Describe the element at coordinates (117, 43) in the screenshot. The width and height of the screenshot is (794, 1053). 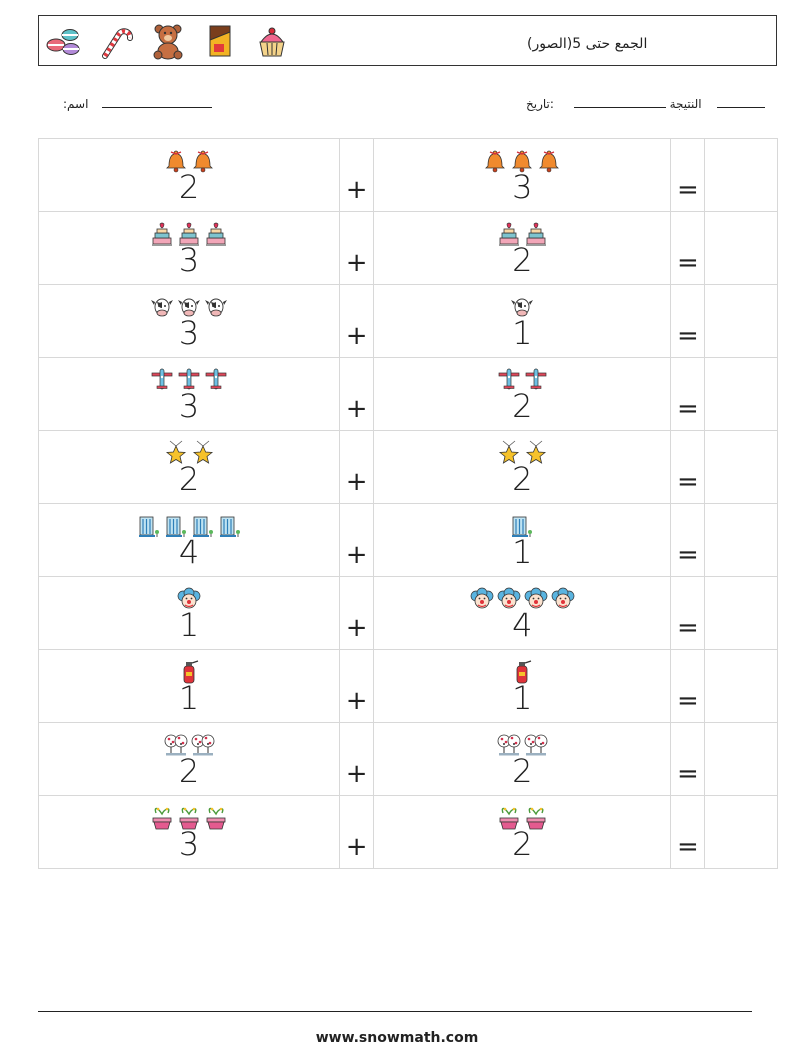
I see `candy-cane-icon` at that location.